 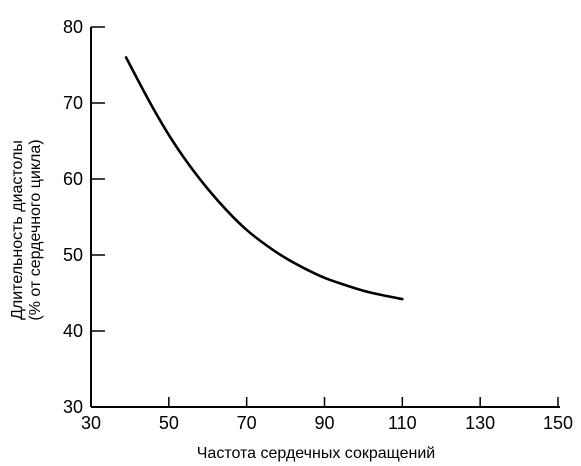 What do you see at coordinates (73, 255) in the screenshot?
I see `y-tick-label-50: 50` at bounding box center [73, 255].